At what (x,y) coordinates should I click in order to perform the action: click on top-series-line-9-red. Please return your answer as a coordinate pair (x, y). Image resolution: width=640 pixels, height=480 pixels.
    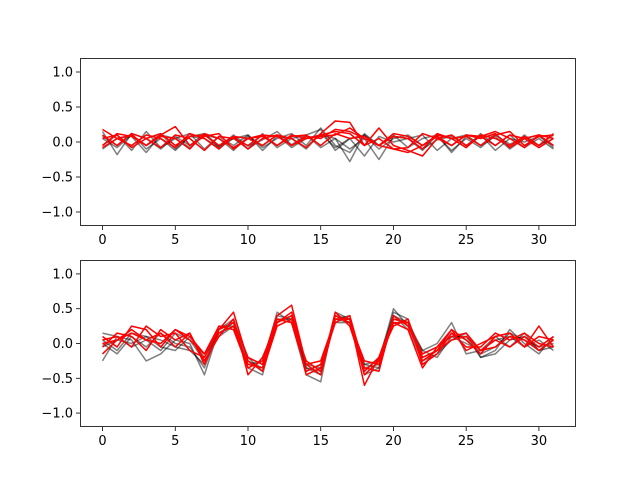
    Looking at the image, I should click on (328, 141).